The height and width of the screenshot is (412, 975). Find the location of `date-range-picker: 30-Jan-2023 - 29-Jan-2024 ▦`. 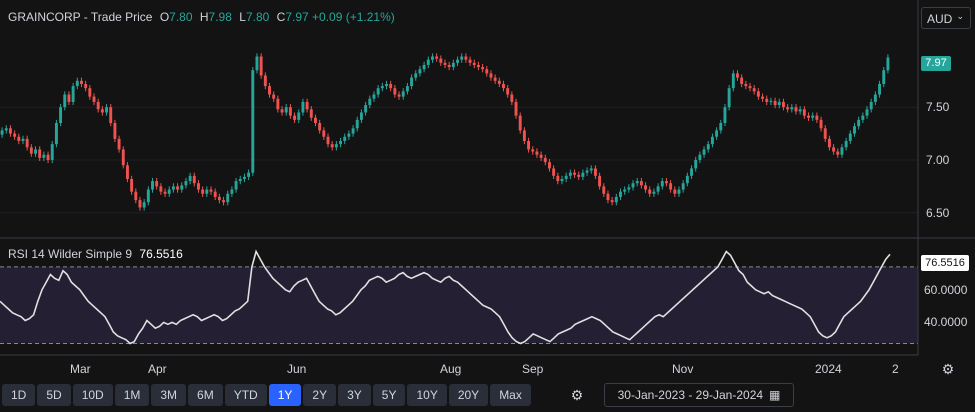

date-range-picker: 30-Jan-2023 - 29-Jan-2024 ▦ is located at coordinates (699, 395).